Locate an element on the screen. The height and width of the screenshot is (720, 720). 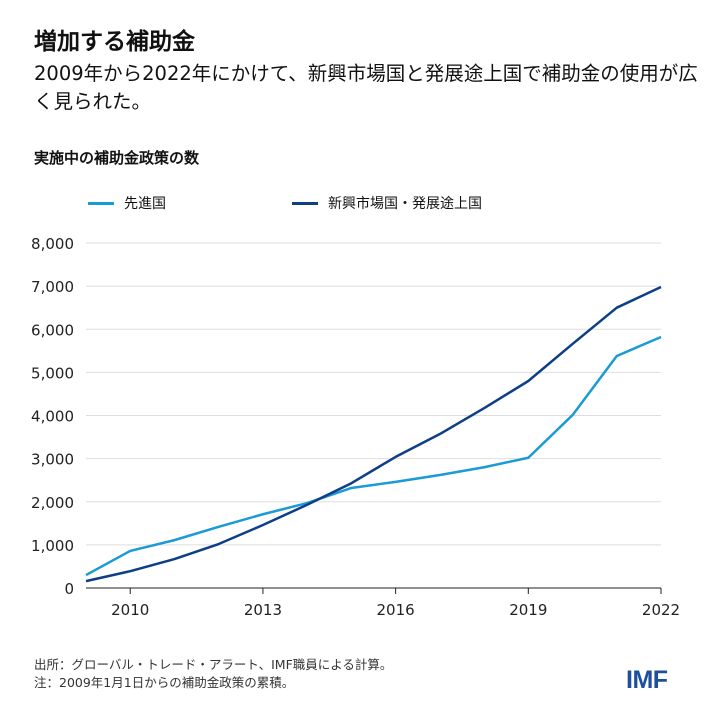
source-text: 出所：グローバル・トレード・アラート、IMF職員による計算。 is located at coordinates (213, 664).